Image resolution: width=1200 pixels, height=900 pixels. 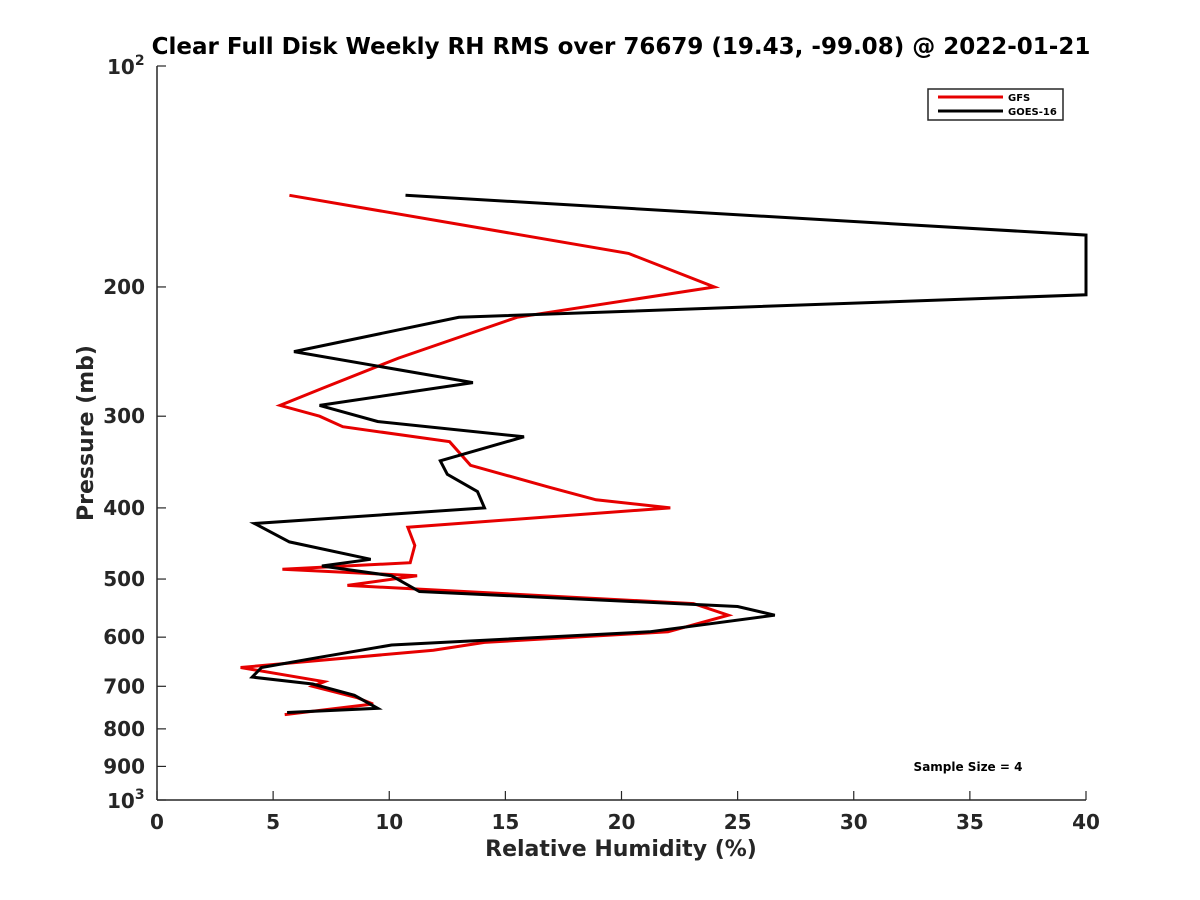 I want to click on y-tick-label: 300, so click(x=124, y=416).